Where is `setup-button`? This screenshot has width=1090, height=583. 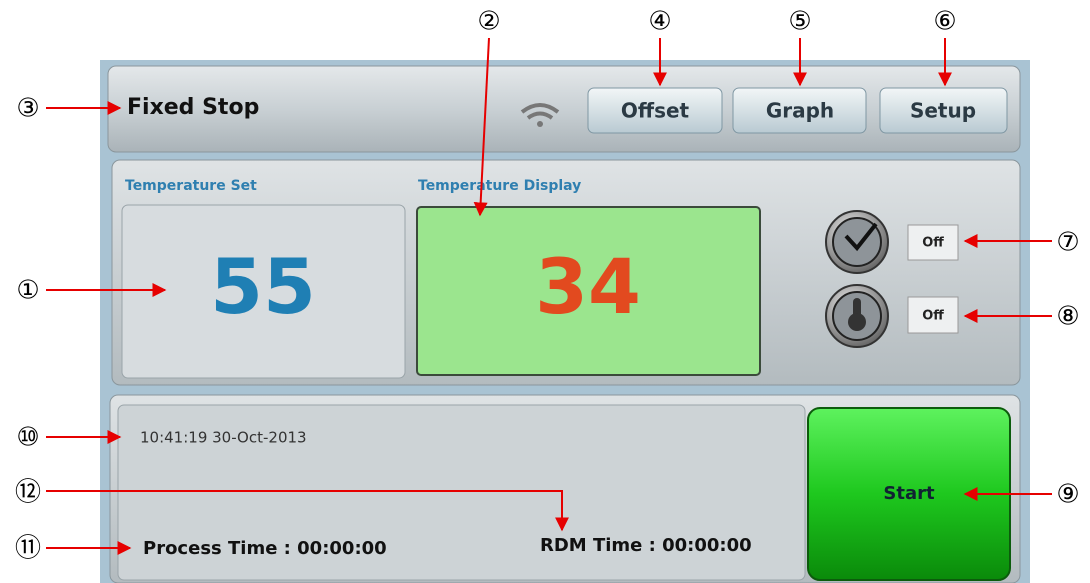
setup-button is located at coordinates (943, 110).